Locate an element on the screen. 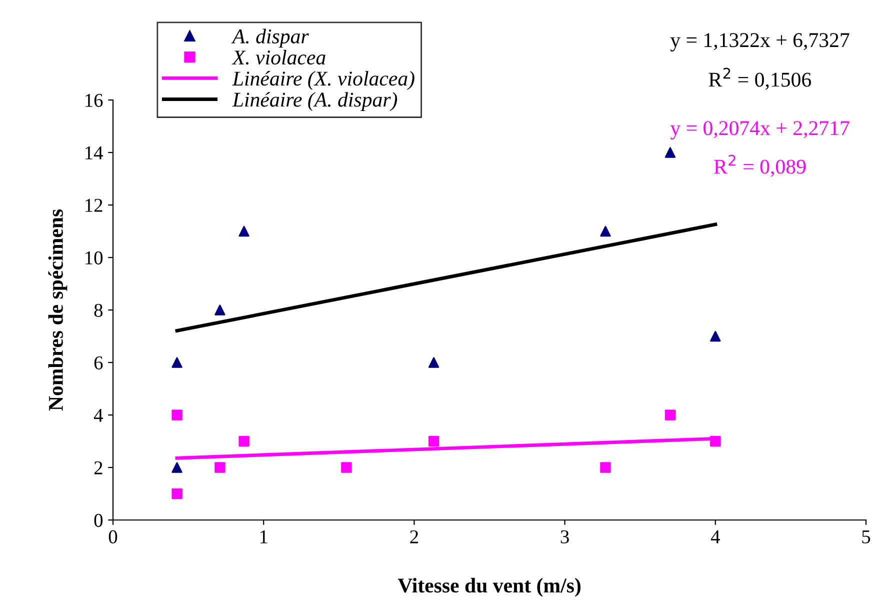  text: R$^{2}$ = 0,1506 is located at coordinates (760, 79).